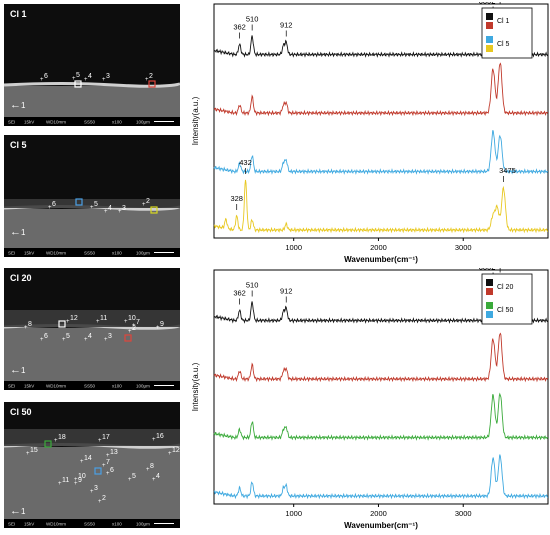  Describe the element at coordinates (160, 436) in the screenshot. I see `sem-point-label: 16` at that location.